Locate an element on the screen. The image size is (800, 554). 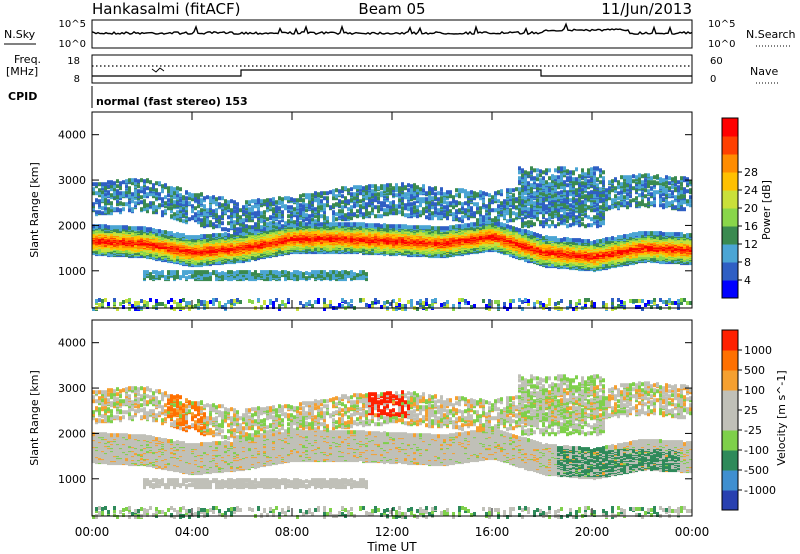
freq-label: Freq. is located at coordinates (27, 59).